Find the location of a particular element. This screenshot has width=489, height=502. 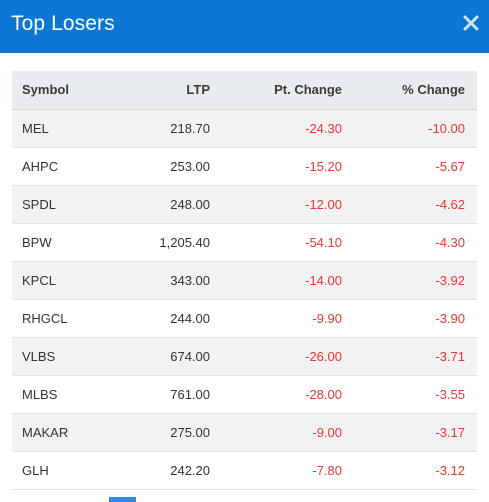

symbol-cell: KPCL is located at coordinates (59, 280).